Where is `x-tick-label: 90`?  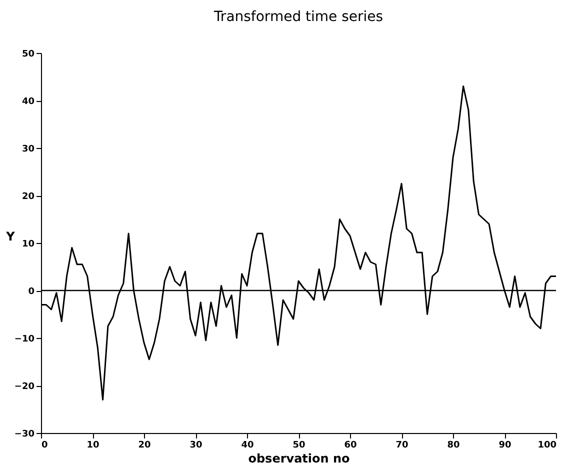
x-tick-label: 90 is located at coordinates (505, 445).